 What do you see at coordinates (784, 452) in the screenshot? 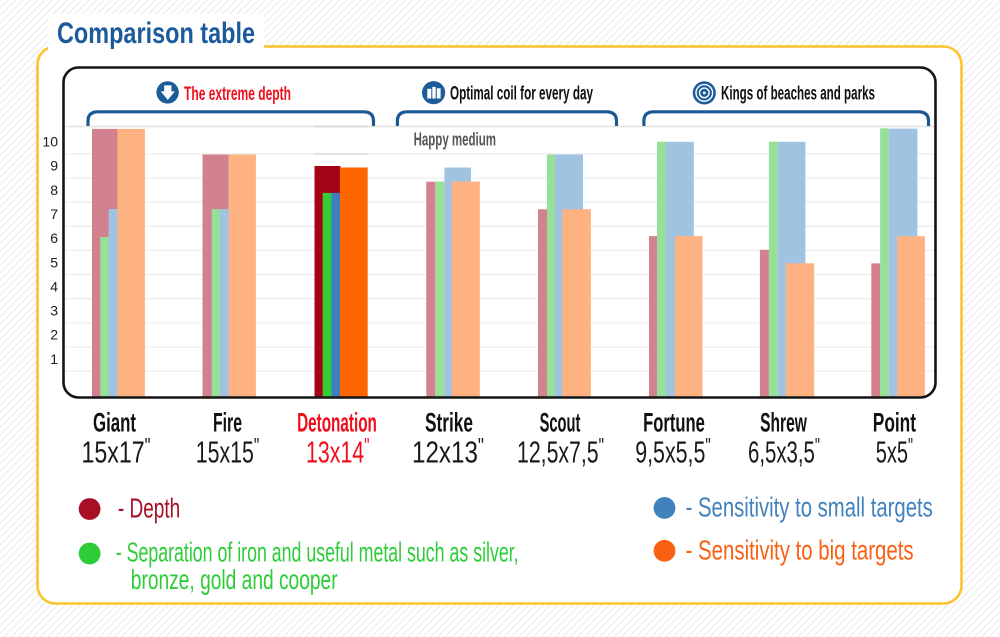
I see `svg-text: 6,5x3,5"` at bounding box center [784, 452].